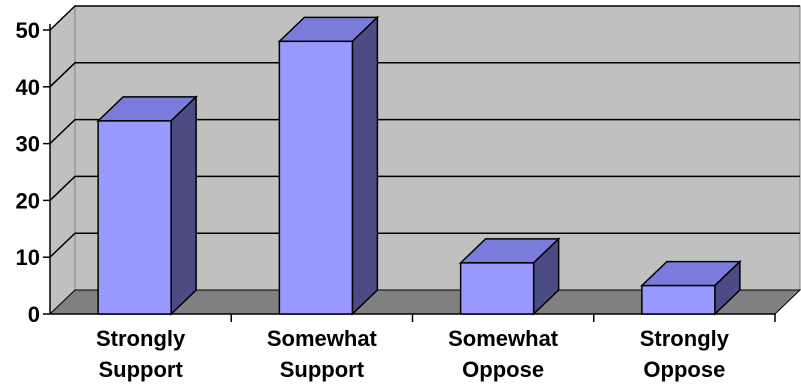 This screenshot has width=801, height=387. I want to click on y-tick-label: 20, so click(28, 200).